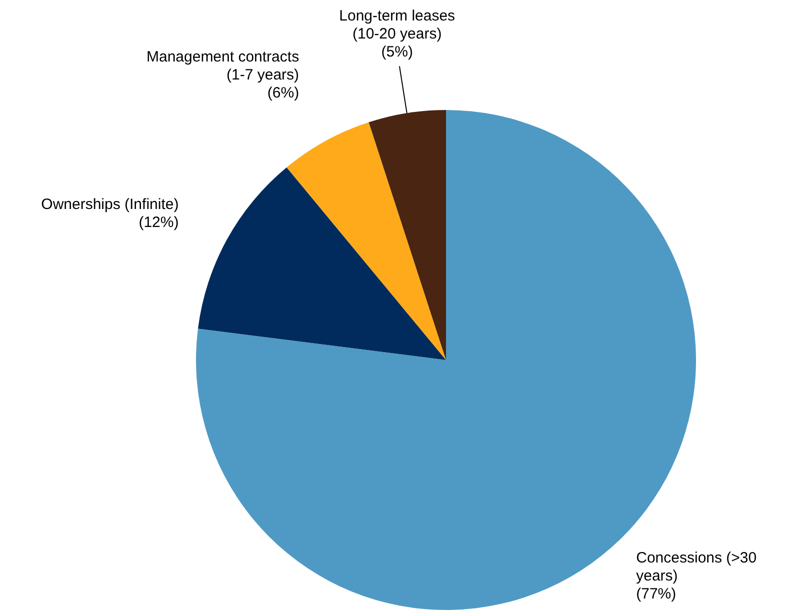  Describe the element at coordinates (158, 223) in the screenshot. I see `data-label: (12%)` at that location.